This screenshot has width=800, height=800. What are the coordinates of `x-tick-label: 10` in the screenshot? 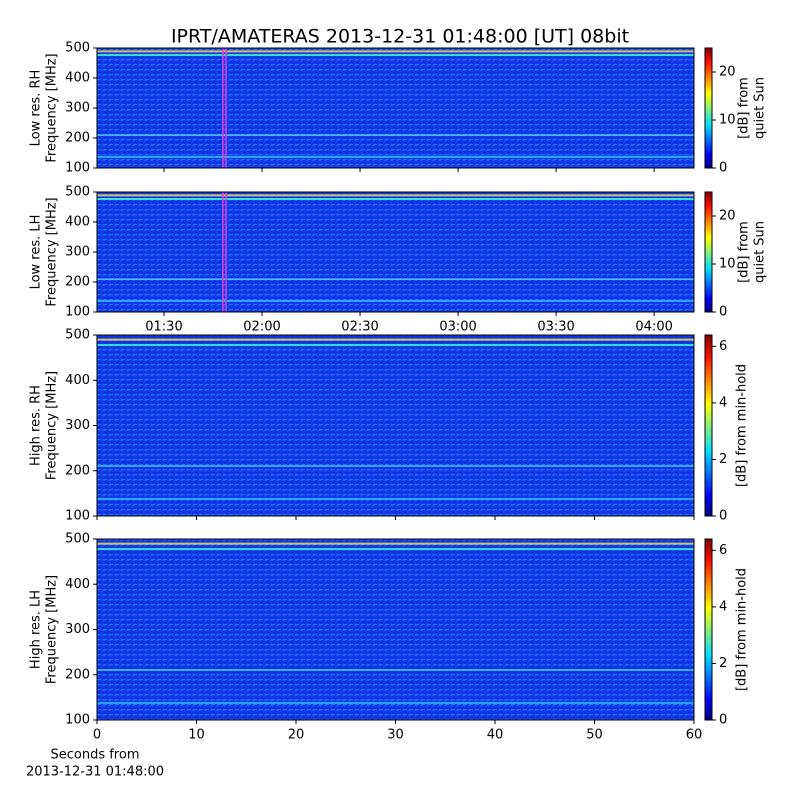 It's located at (196, 735).